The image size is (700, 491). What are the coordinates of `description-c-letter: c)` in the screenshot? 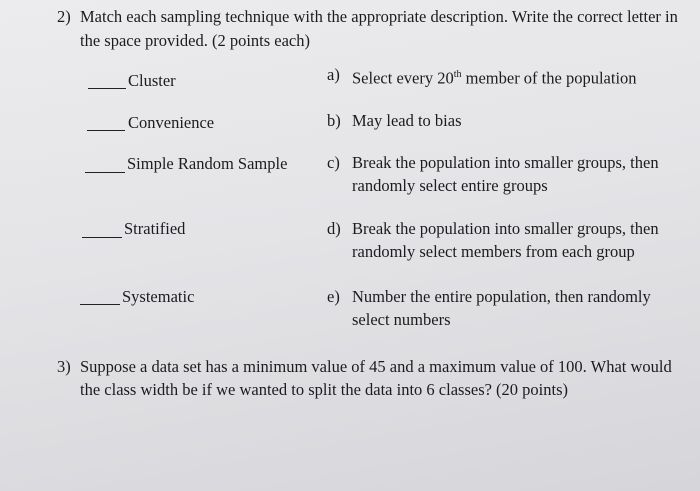 It's located at (333, 162).